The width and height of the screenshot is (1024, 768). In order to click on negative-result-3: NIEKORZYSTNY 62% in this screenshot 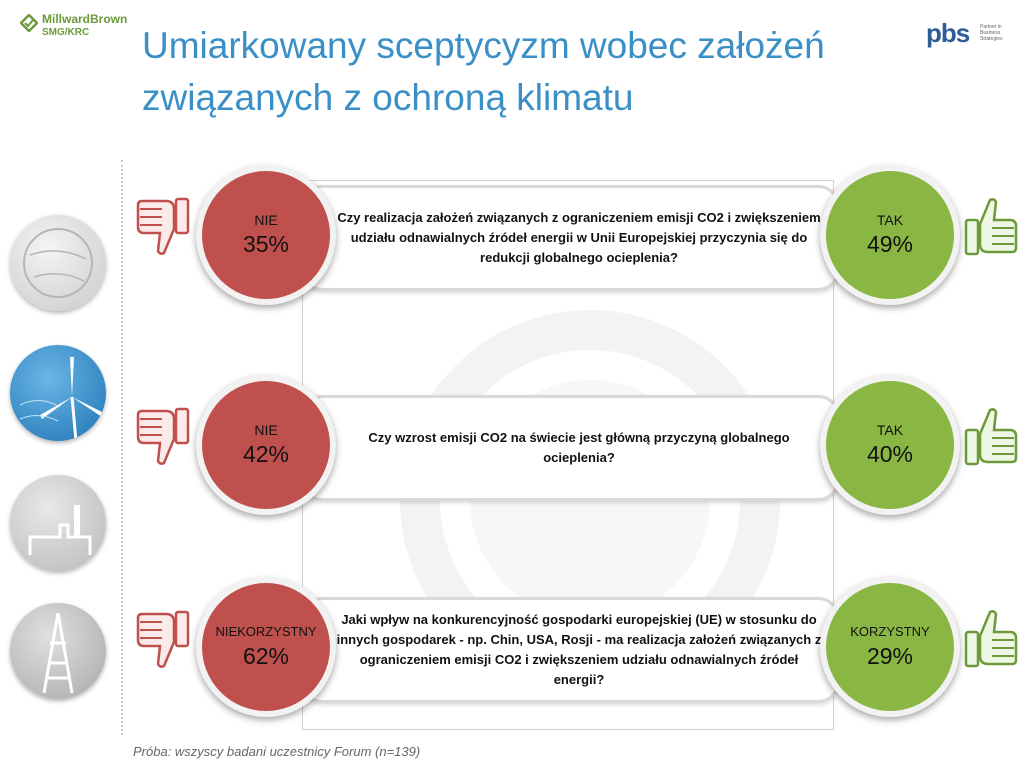, I will do `click(266, 647)`.